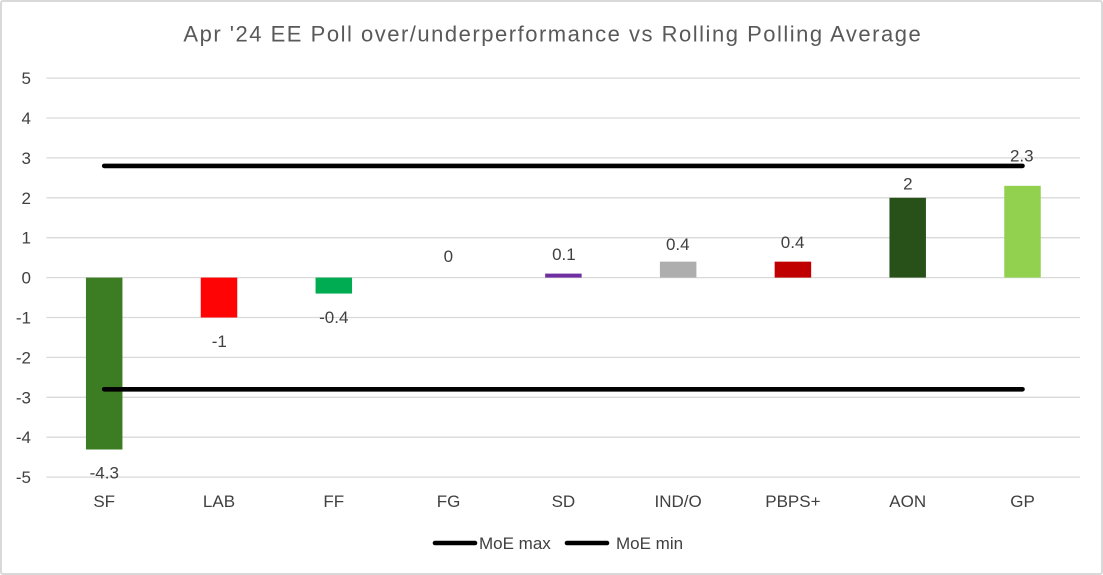 Image resolution: width=1103 pixels, height=575 pixels. Describe the element at coordinates (104, 472) in the screenshot. I see `svg-text: -4.3` at that location.